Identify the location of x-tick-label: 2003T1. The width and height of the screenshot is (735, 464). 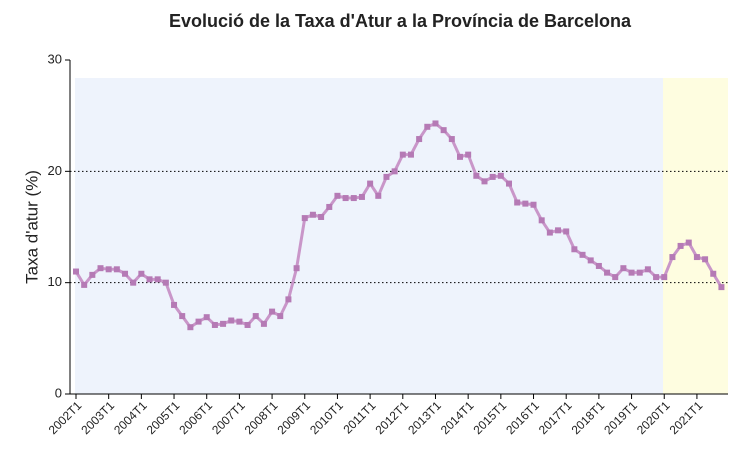
(97, 417).